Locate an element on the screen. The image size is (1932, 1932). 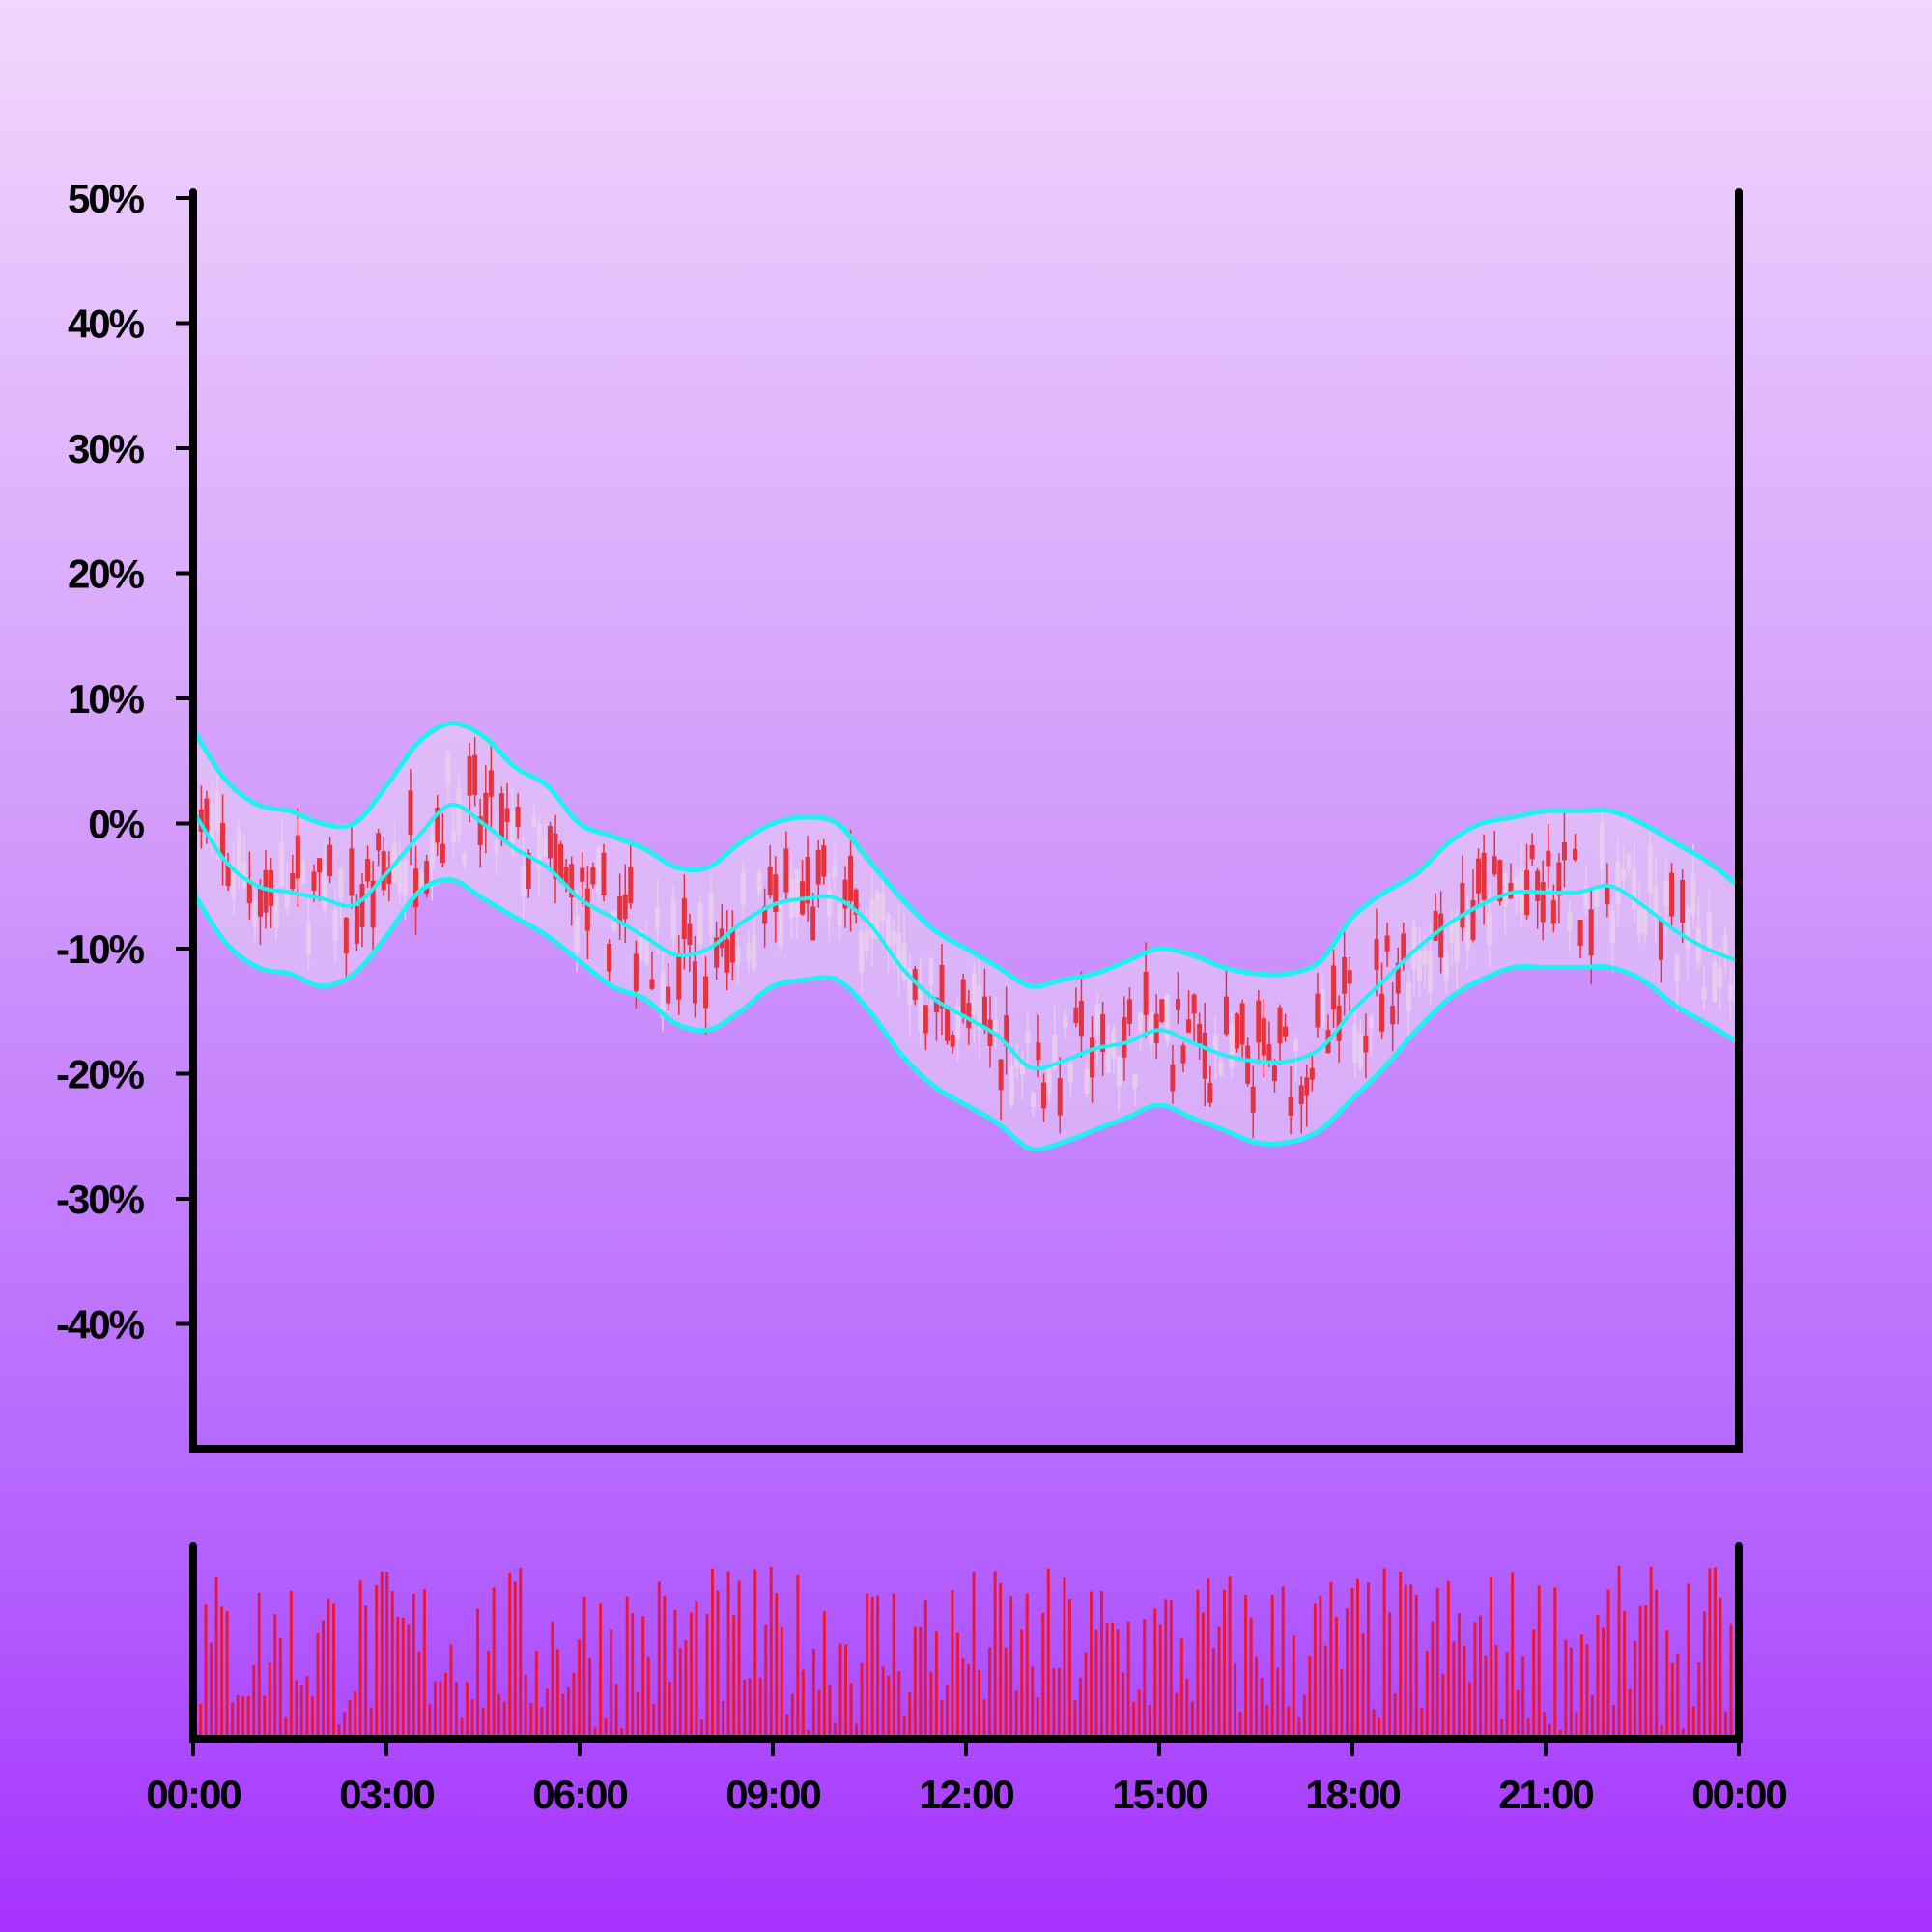
bollinger-lower-line is located at coordinates (965, 1014).